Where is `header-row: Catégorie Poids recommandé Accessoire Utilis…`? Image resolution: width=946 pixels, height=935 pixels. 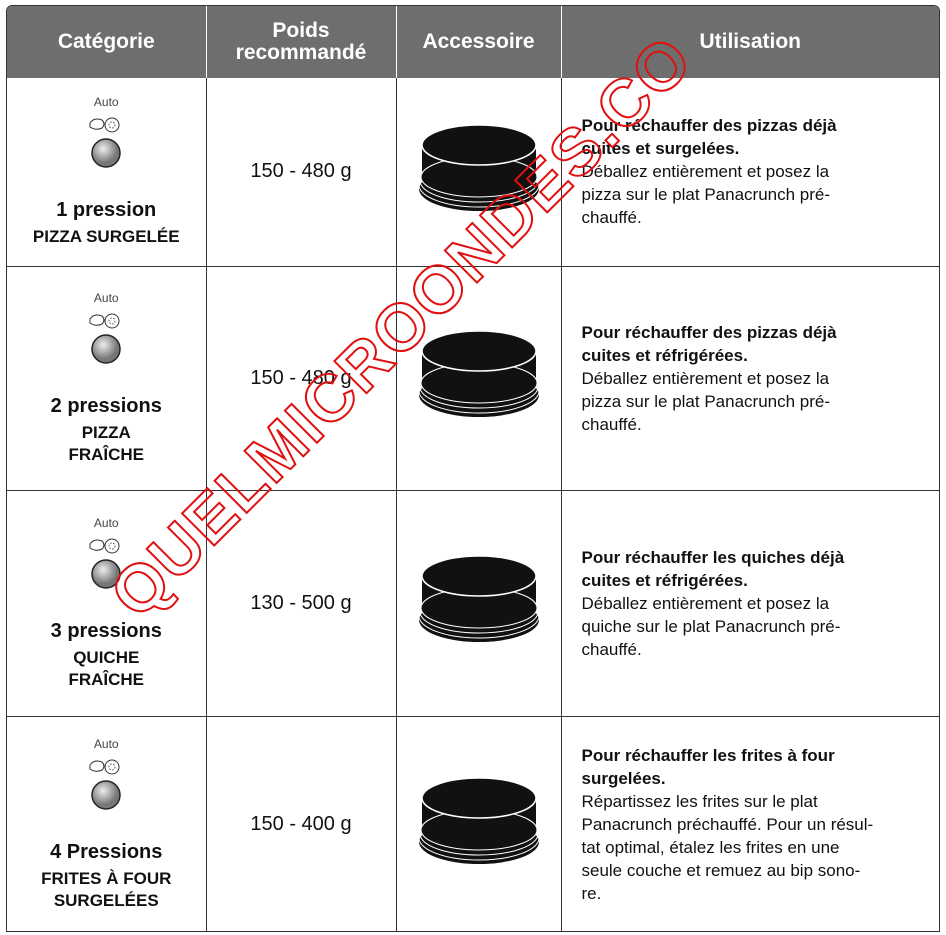 header-row: Catégorie Poids recommandé Accessoire Utilis… is located at coordinates (473, 42).